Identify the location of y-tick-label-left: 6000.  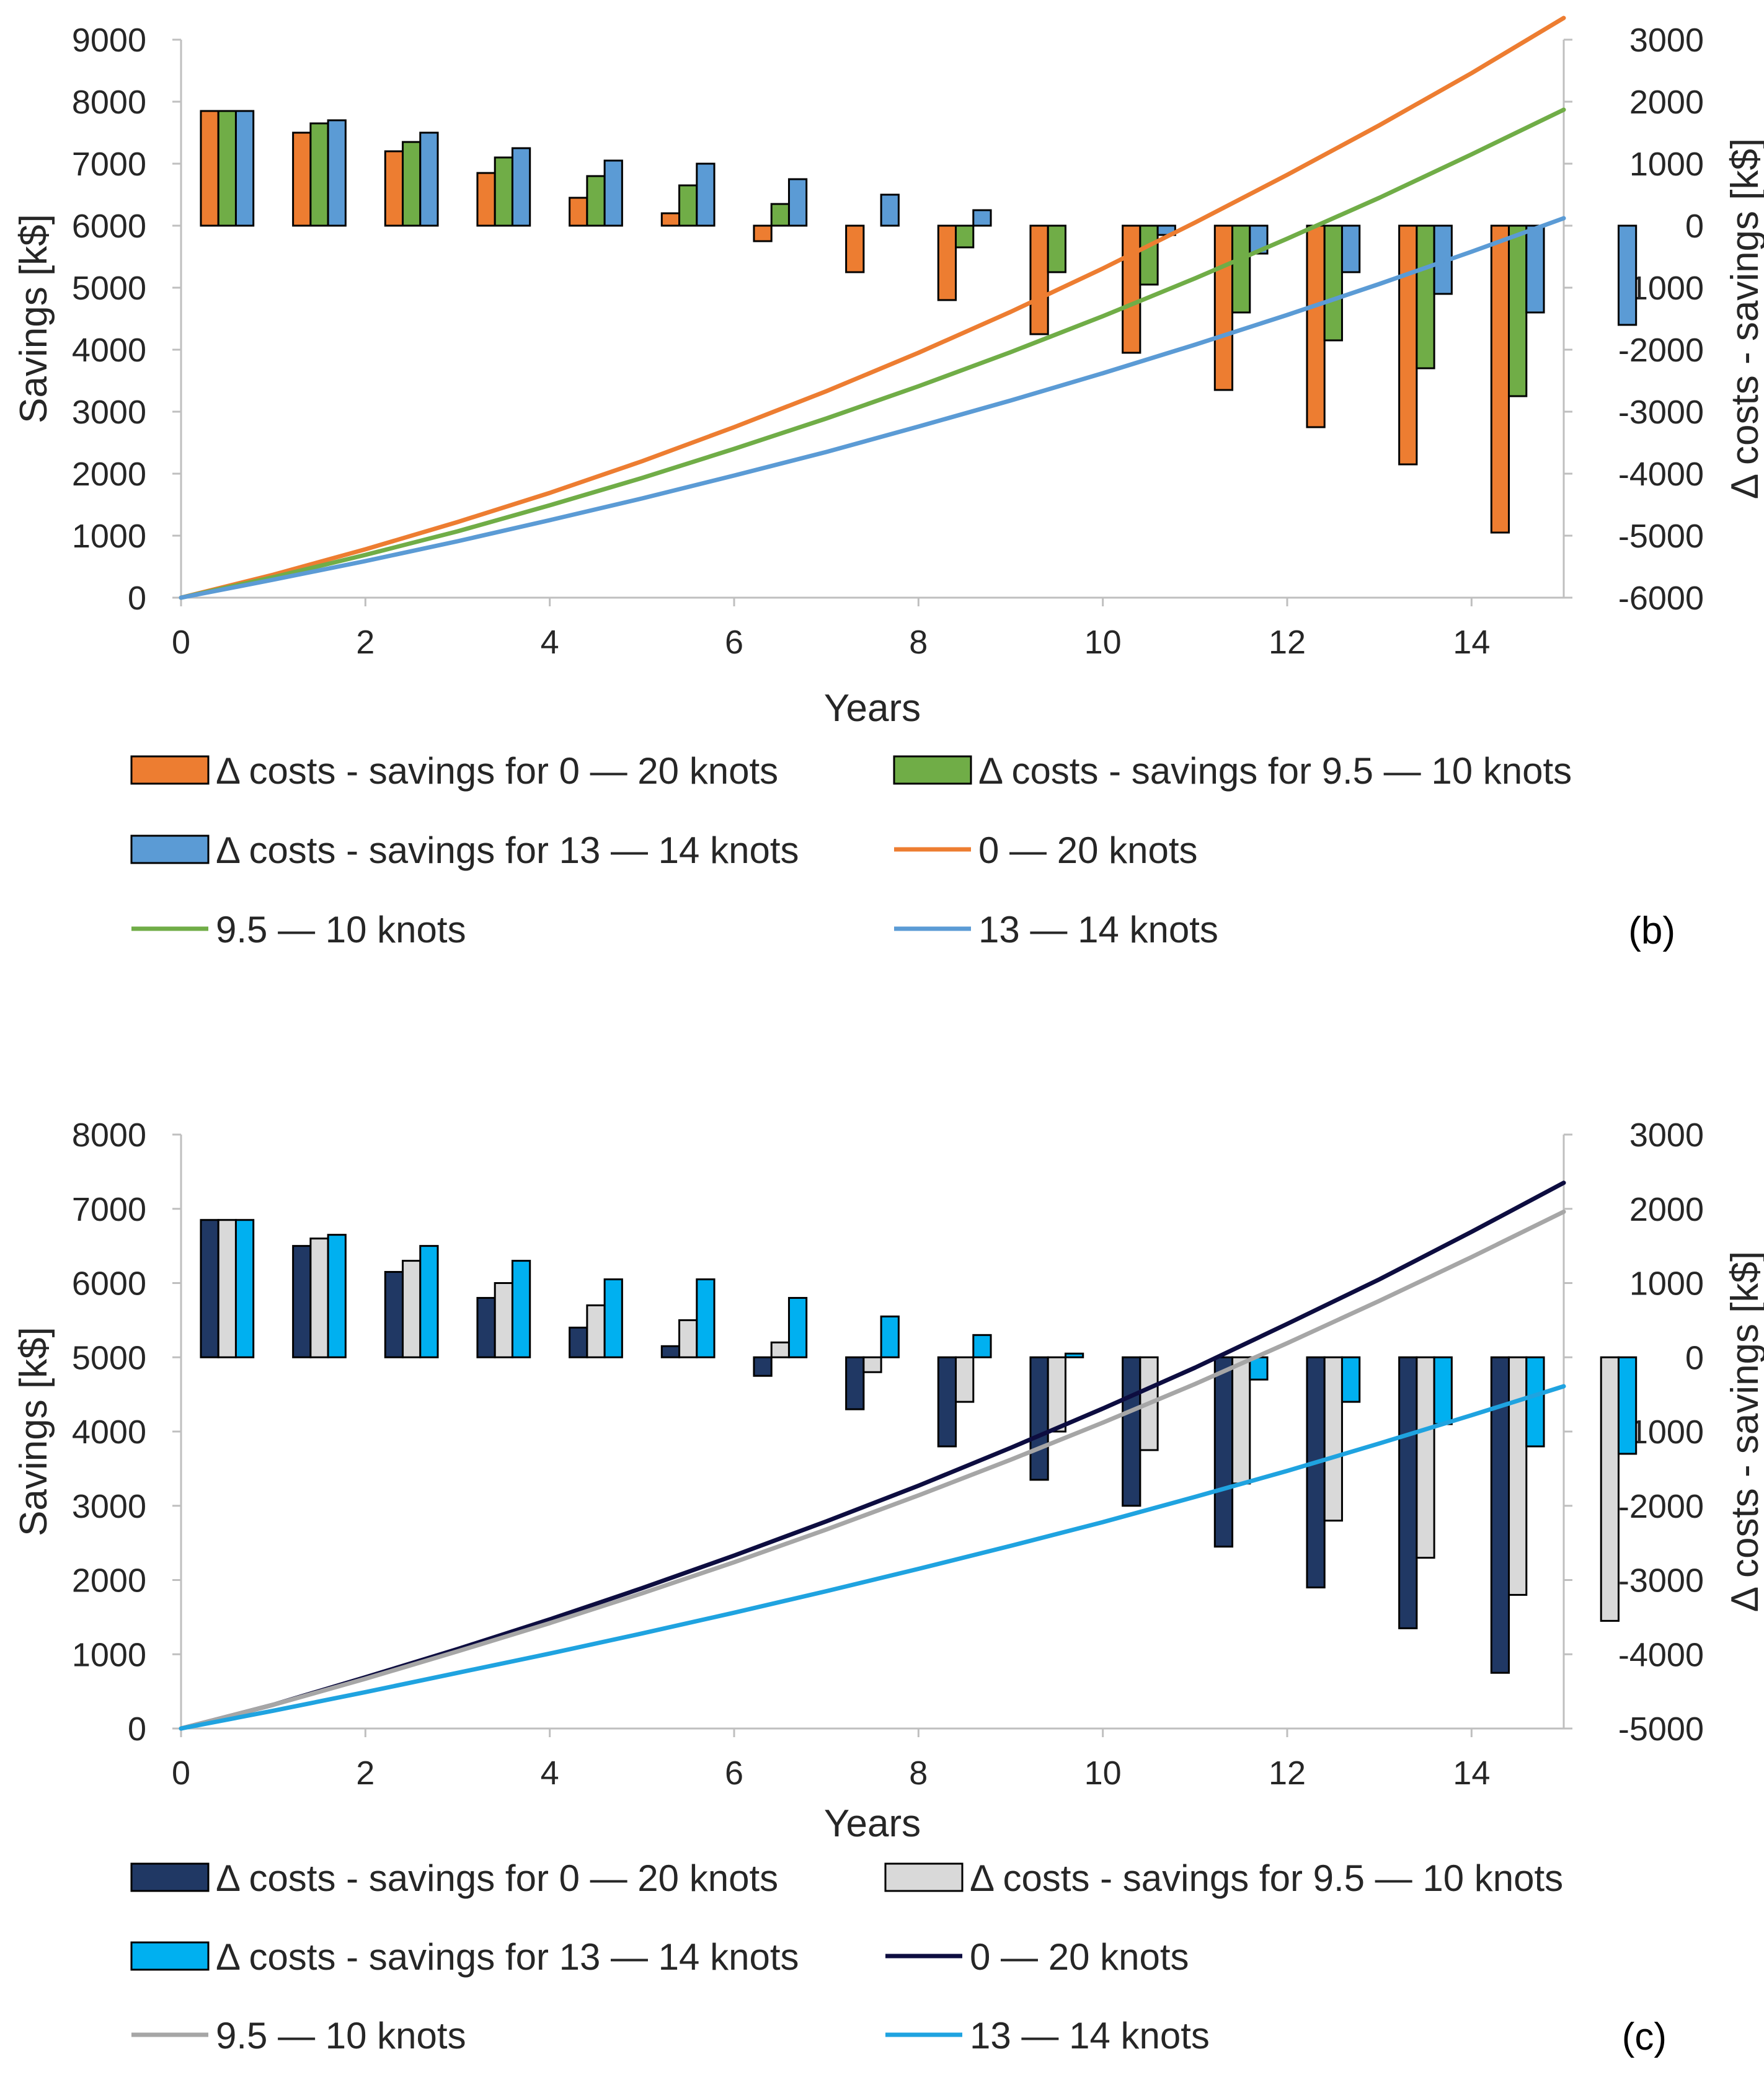
(109, 1284).